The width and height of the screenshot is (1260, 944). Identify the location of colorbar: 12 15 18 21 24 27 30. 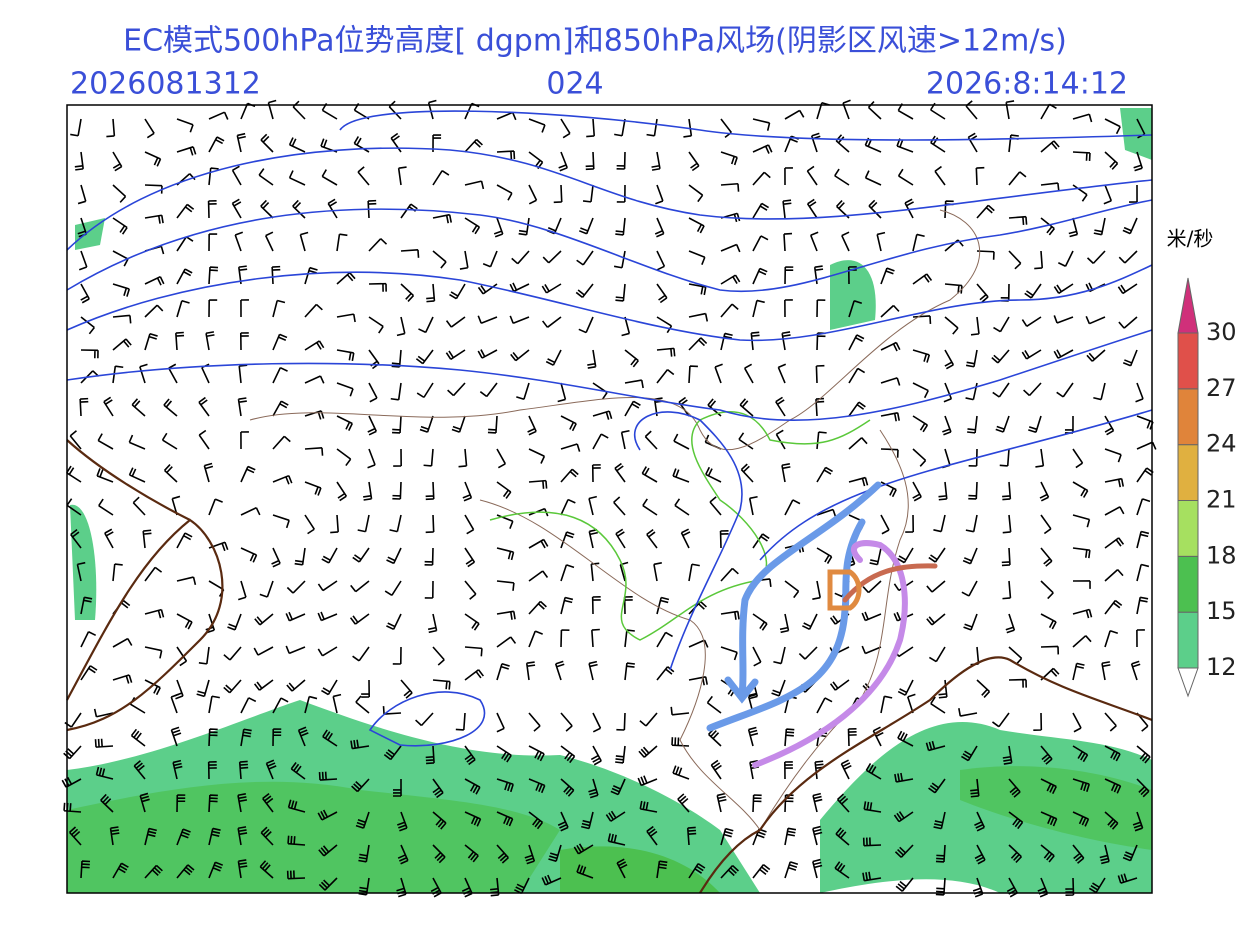
(1207, 487).